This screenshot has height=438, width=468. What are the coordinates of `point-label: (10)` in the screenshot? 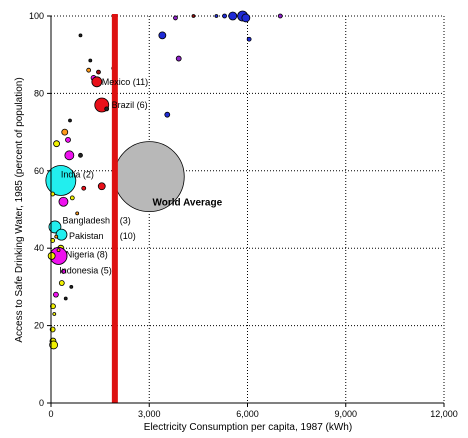 It's located at (128, 236).